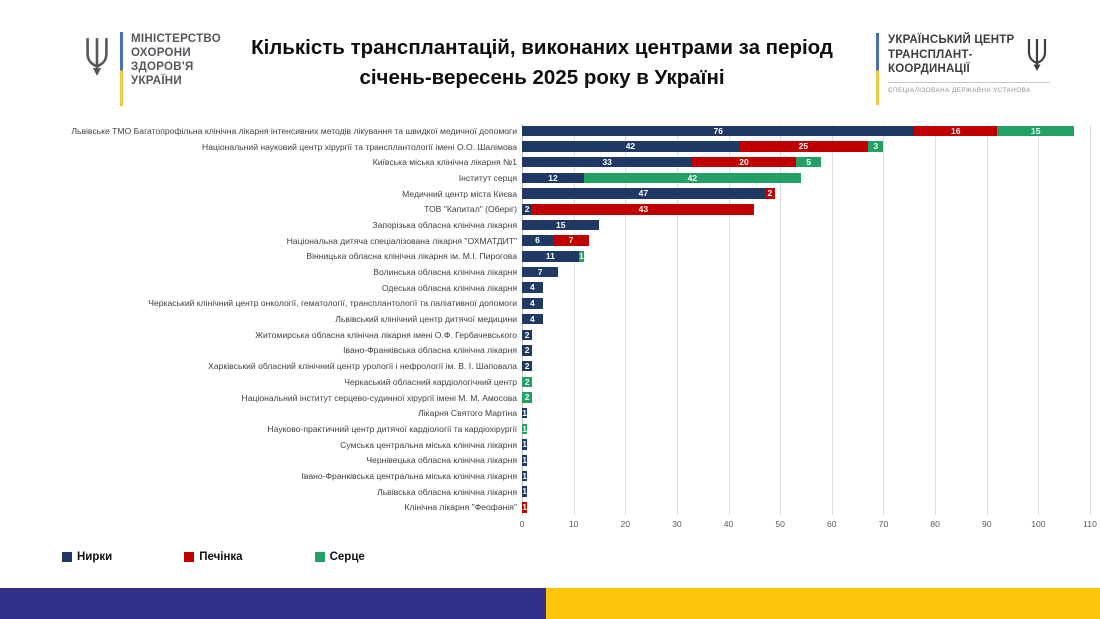 Image resolution: width=1100 pixels, height=619 pixels. What do you see at coordinates (806, 272) in the screenshot?
I see `bar-stack: 7` at bounding box center [806, 272].